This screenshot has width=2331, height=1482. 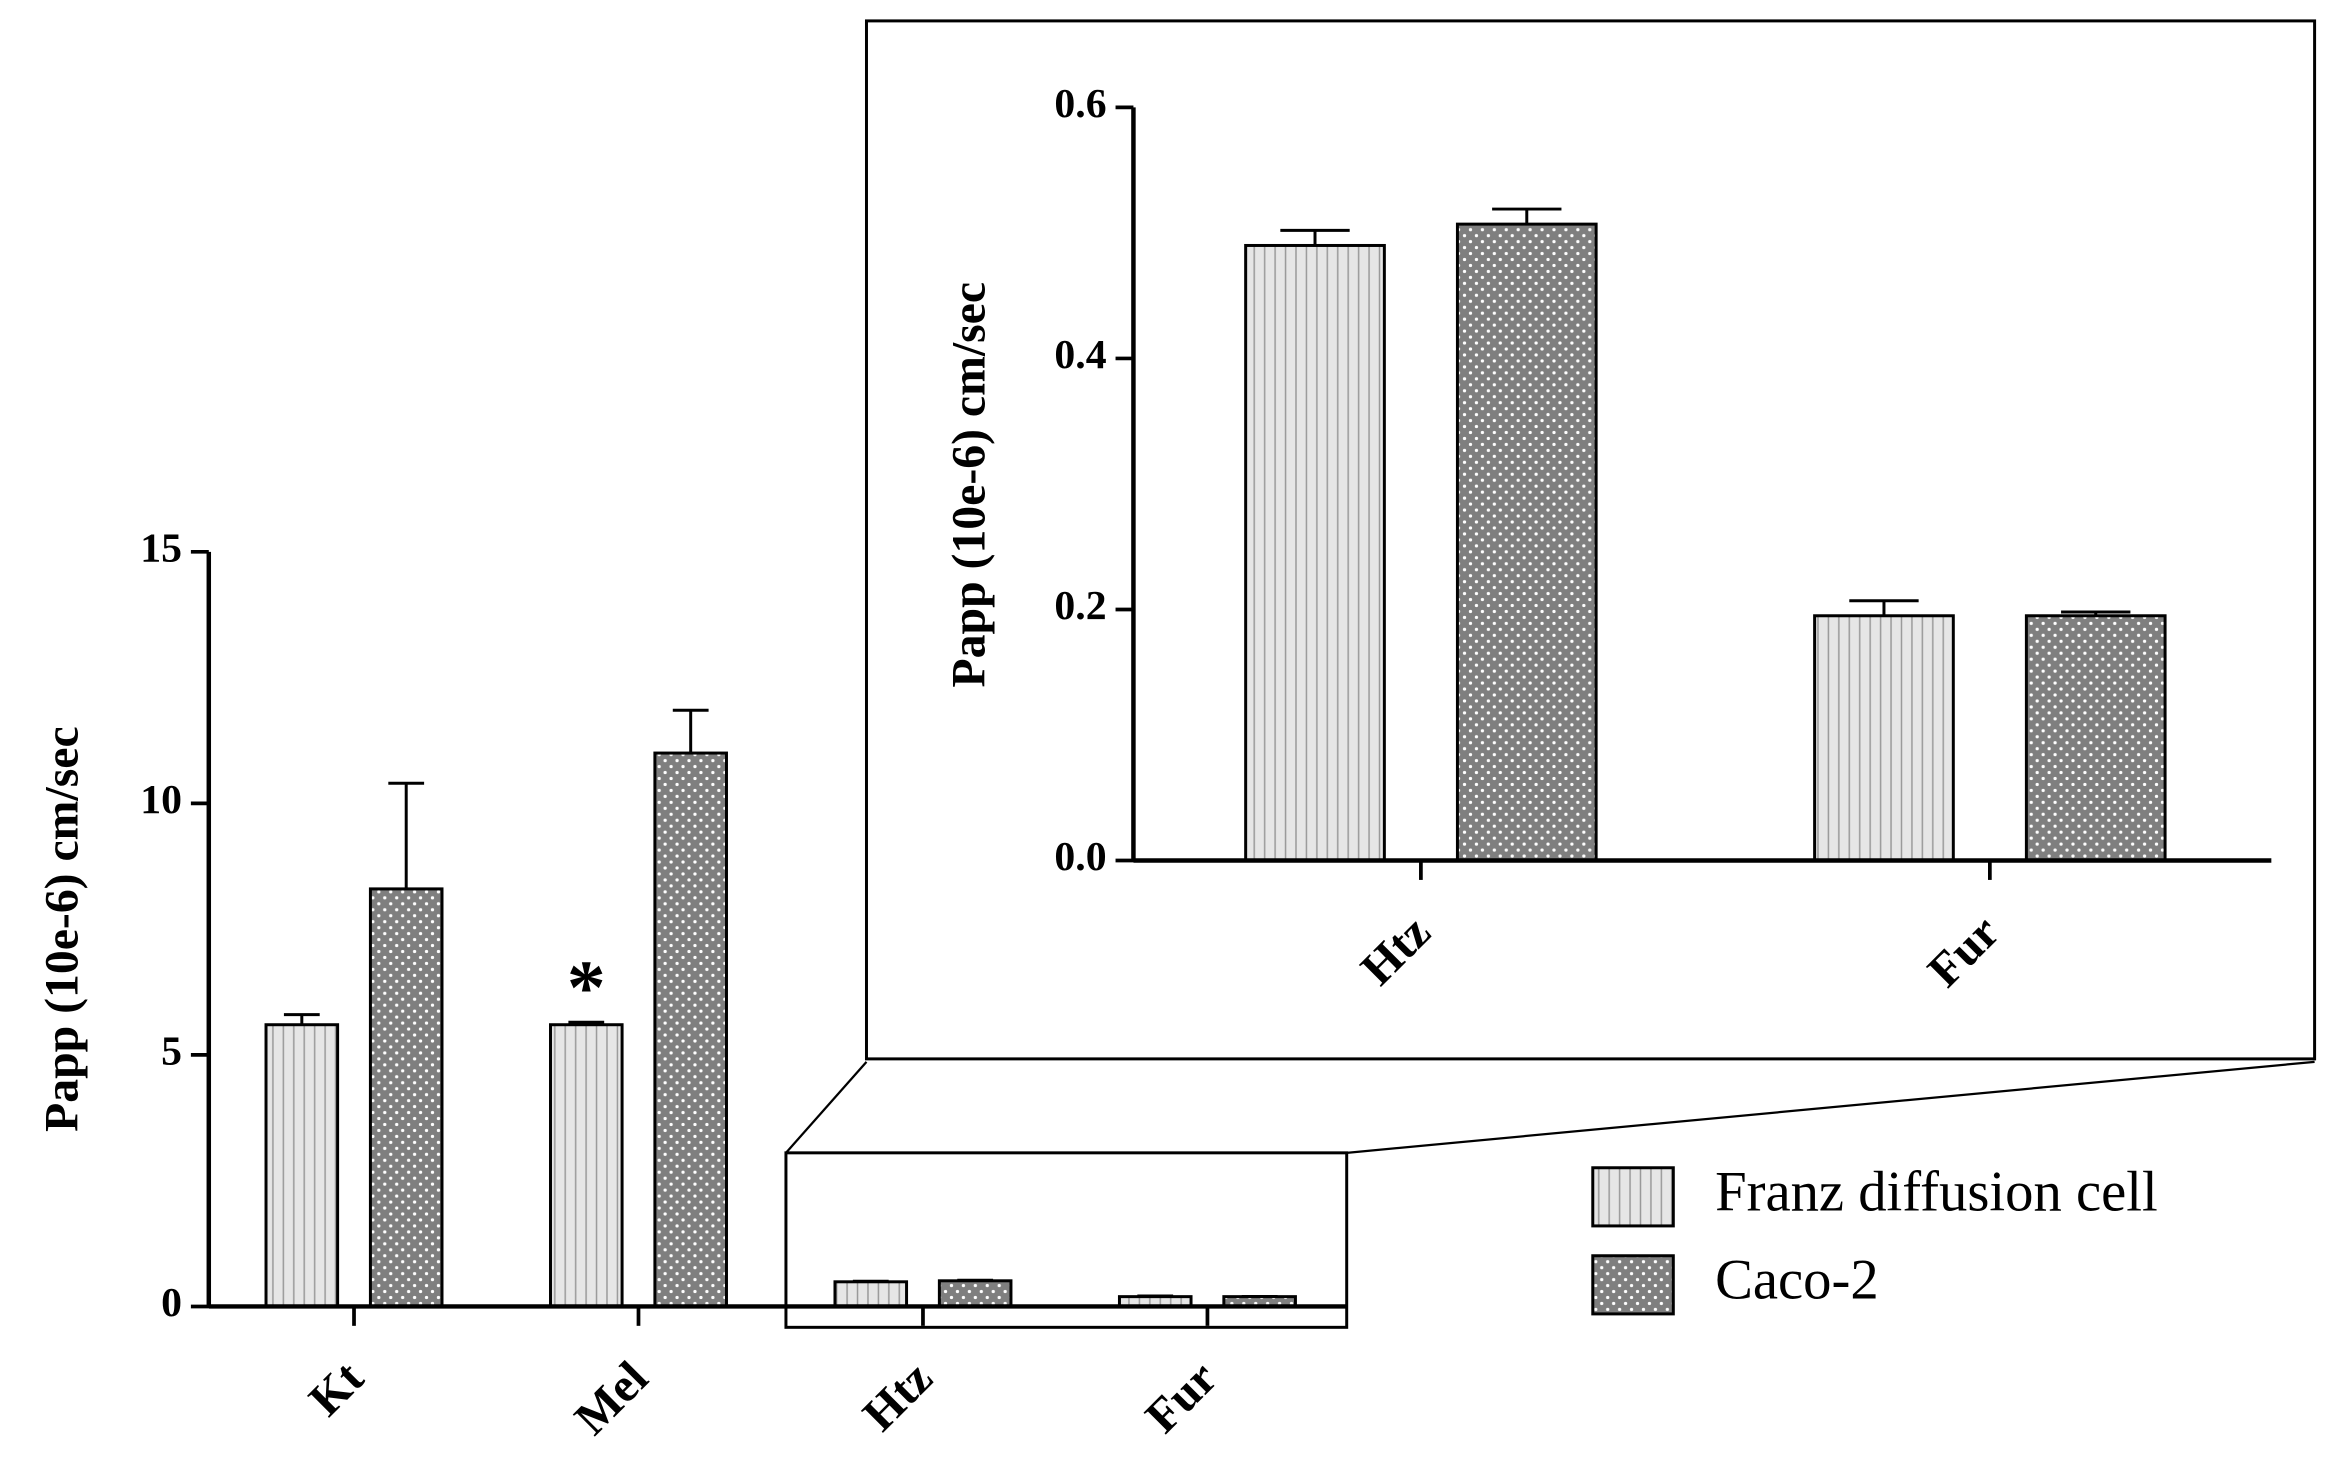 I want to click on y-tick-label: 10, so click(x=161, y=800).